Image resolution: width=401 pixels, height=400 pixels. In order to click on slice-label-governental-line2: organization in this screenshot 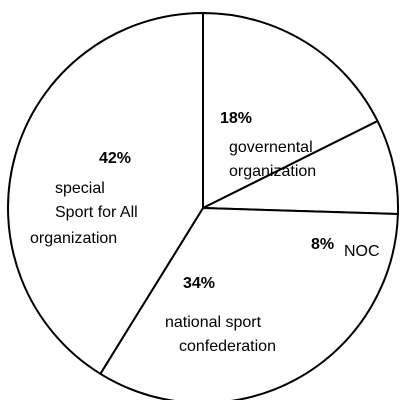, I will do `click(272, 171)`.